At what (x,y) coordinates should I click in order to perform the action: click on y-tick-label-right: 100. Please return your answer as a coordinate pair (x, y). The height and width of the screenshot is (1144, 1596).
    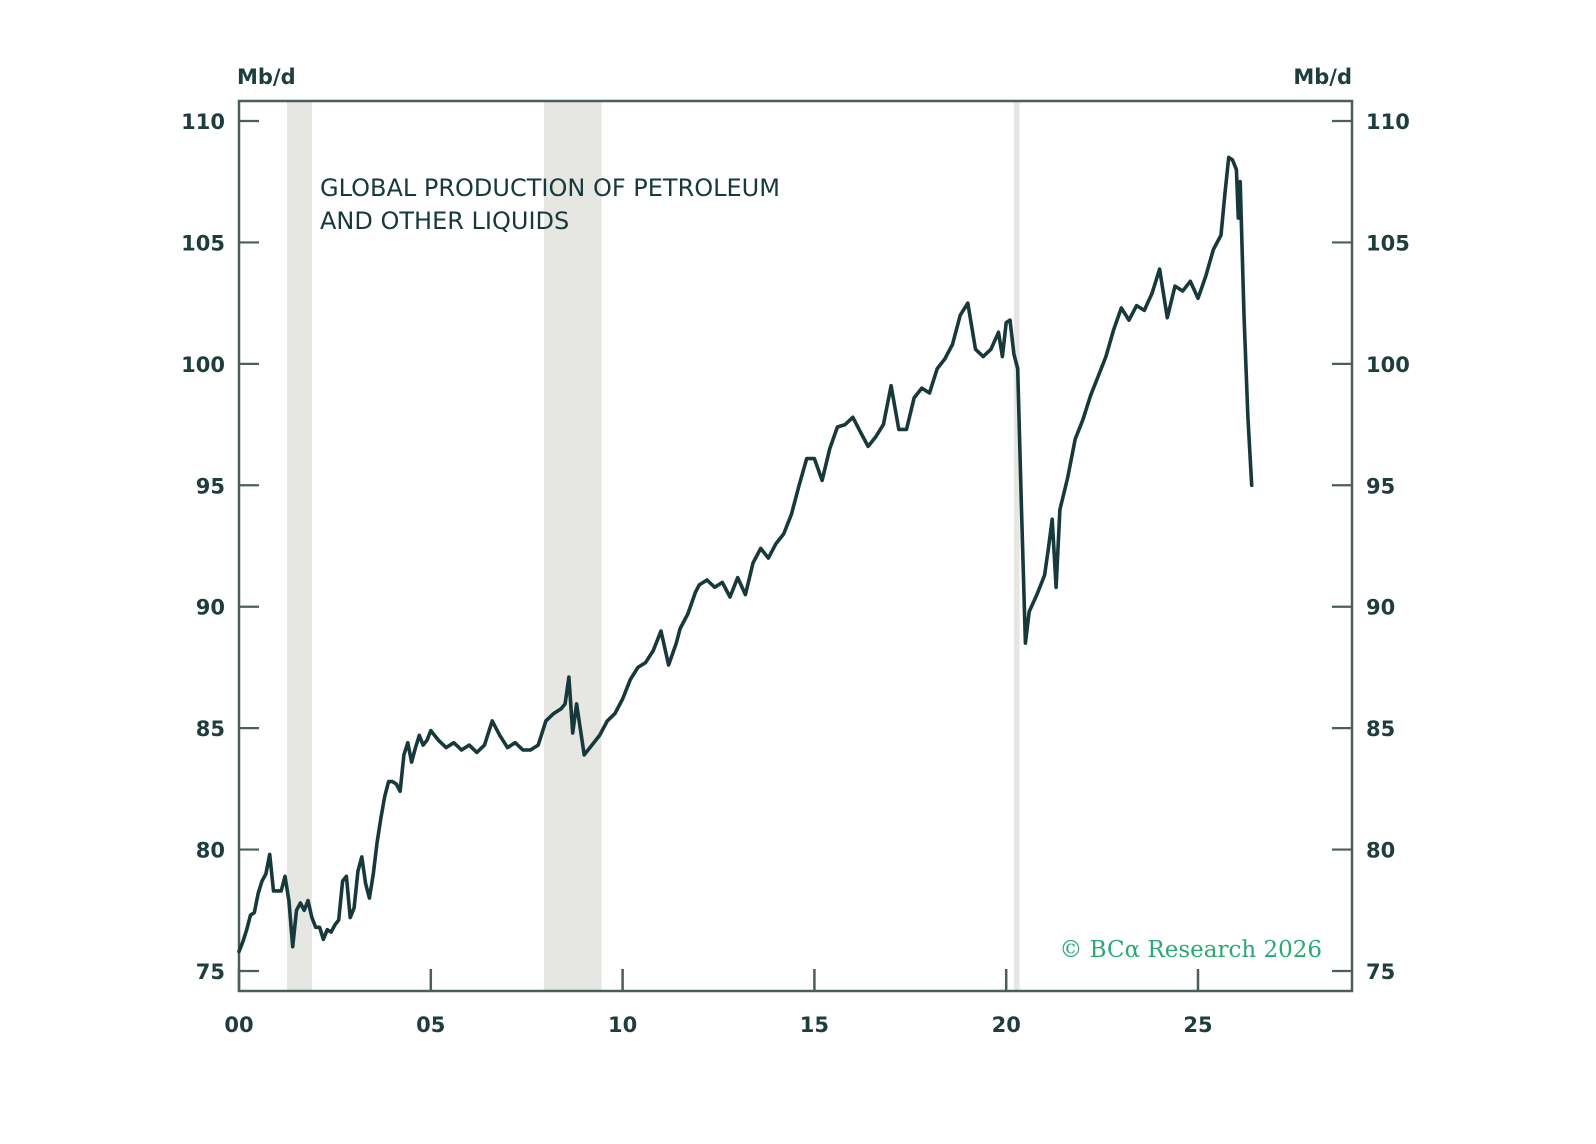
    Looking at the image, I should click on (1388, 365).